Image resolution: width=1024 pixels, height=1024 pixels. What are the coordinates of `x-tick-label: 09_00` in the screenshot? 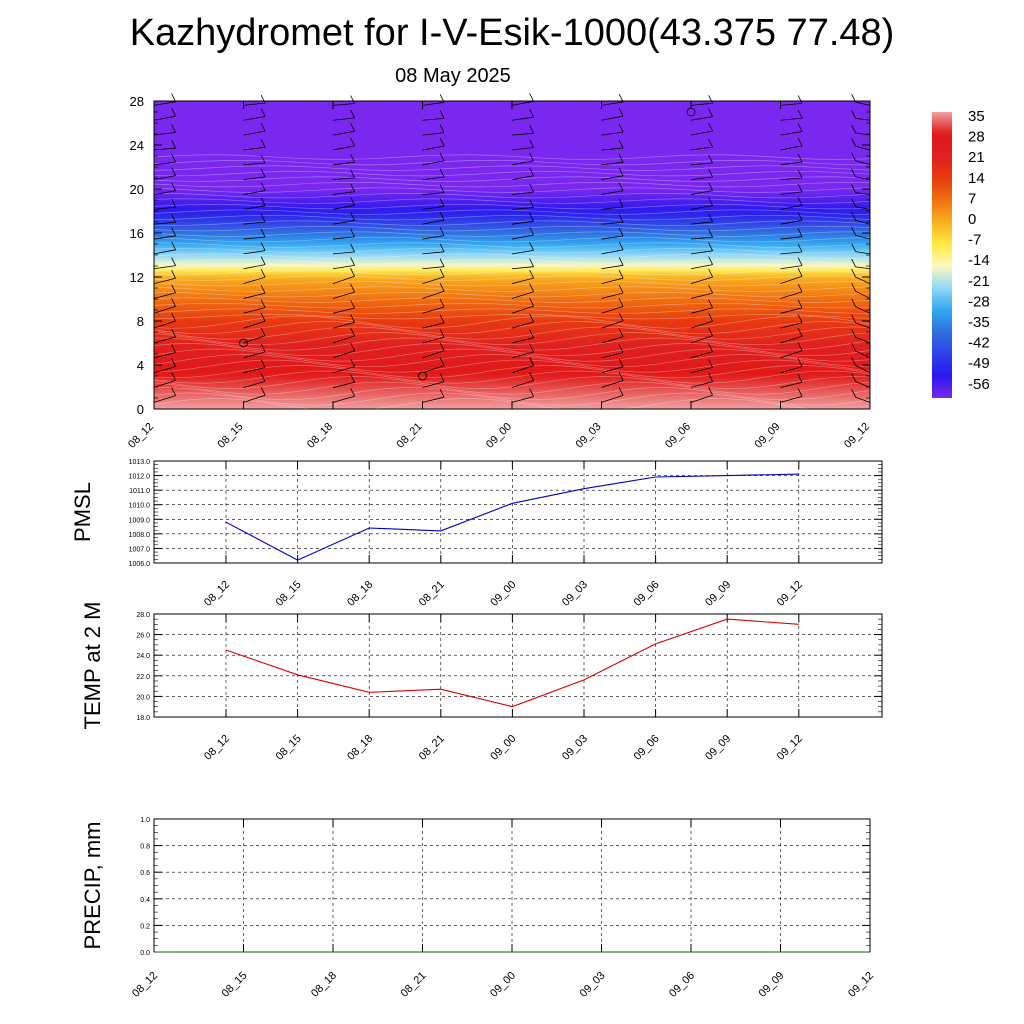 It's located at (503, 748).